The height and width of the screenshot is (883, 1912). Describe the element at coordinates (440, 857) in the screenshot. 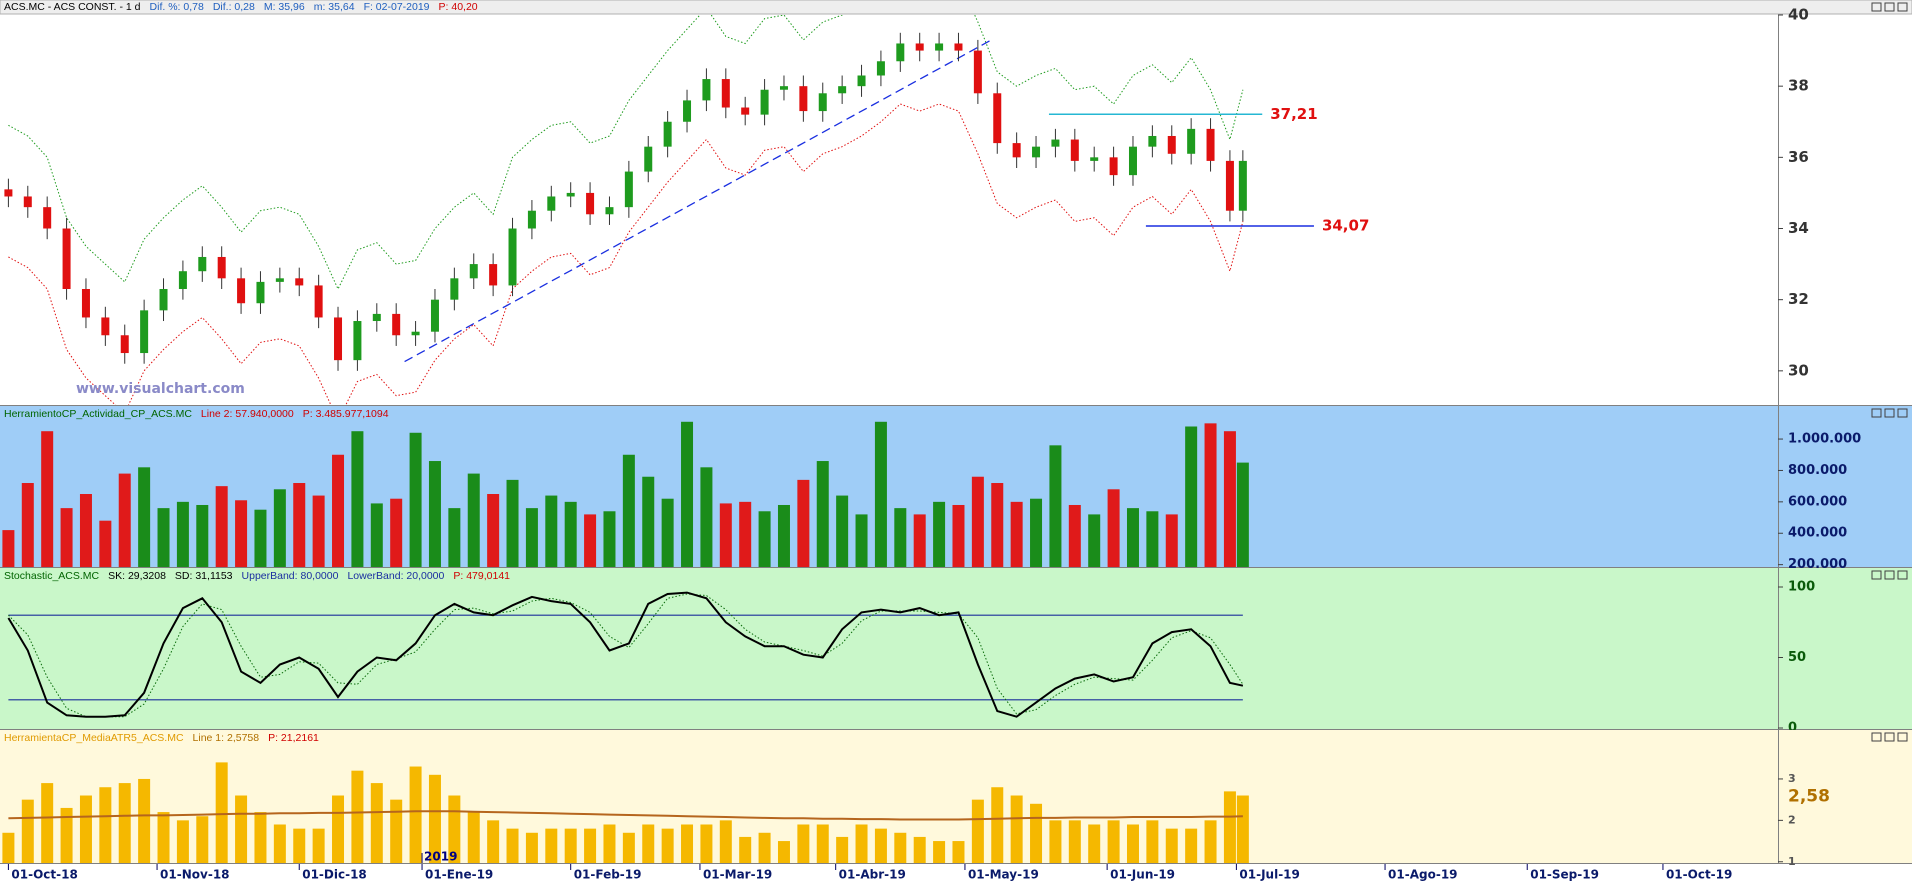

I see `year-marker-label: 2019` at that location.